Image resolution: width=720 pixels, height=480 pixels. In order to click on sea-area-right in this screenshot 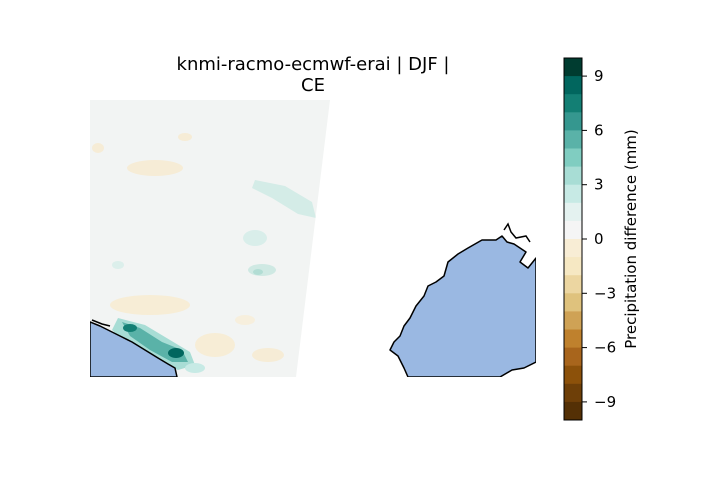, I will do `click(462, 306)`.